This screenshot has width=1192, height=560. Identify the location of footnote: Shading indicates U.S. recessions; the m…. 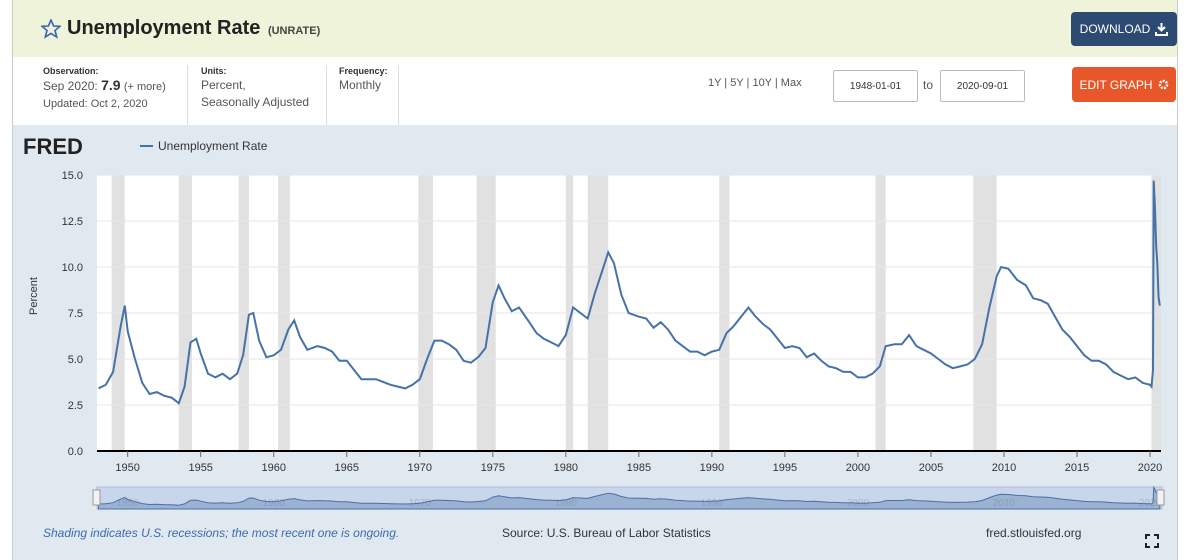
(221, 533).